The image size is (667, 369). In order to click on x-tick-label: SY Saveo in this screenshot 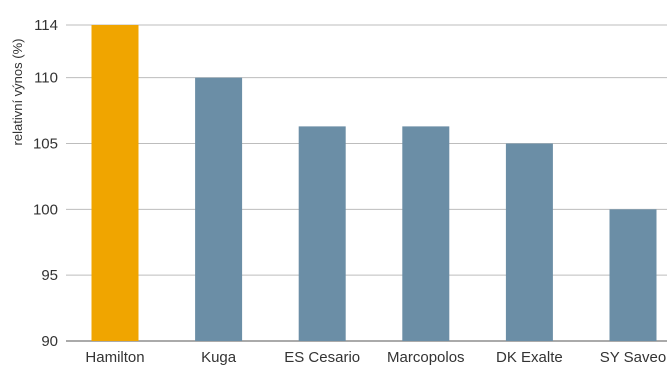, I will do `click(633, 357)`.